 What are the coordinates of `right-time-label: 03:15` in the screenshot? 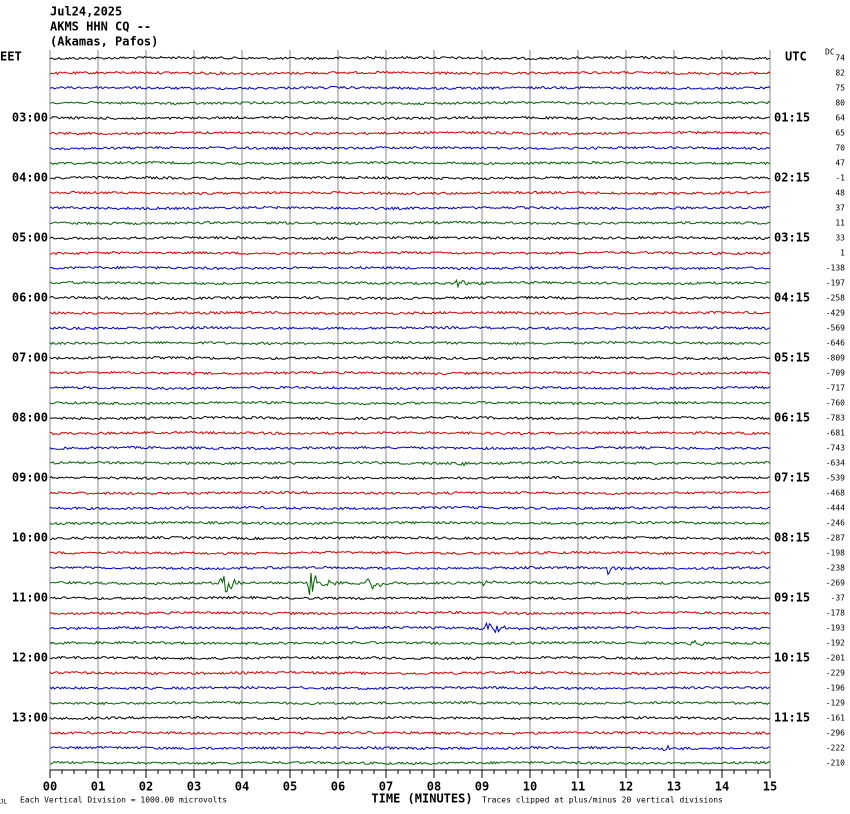 It's located at (792, 238).